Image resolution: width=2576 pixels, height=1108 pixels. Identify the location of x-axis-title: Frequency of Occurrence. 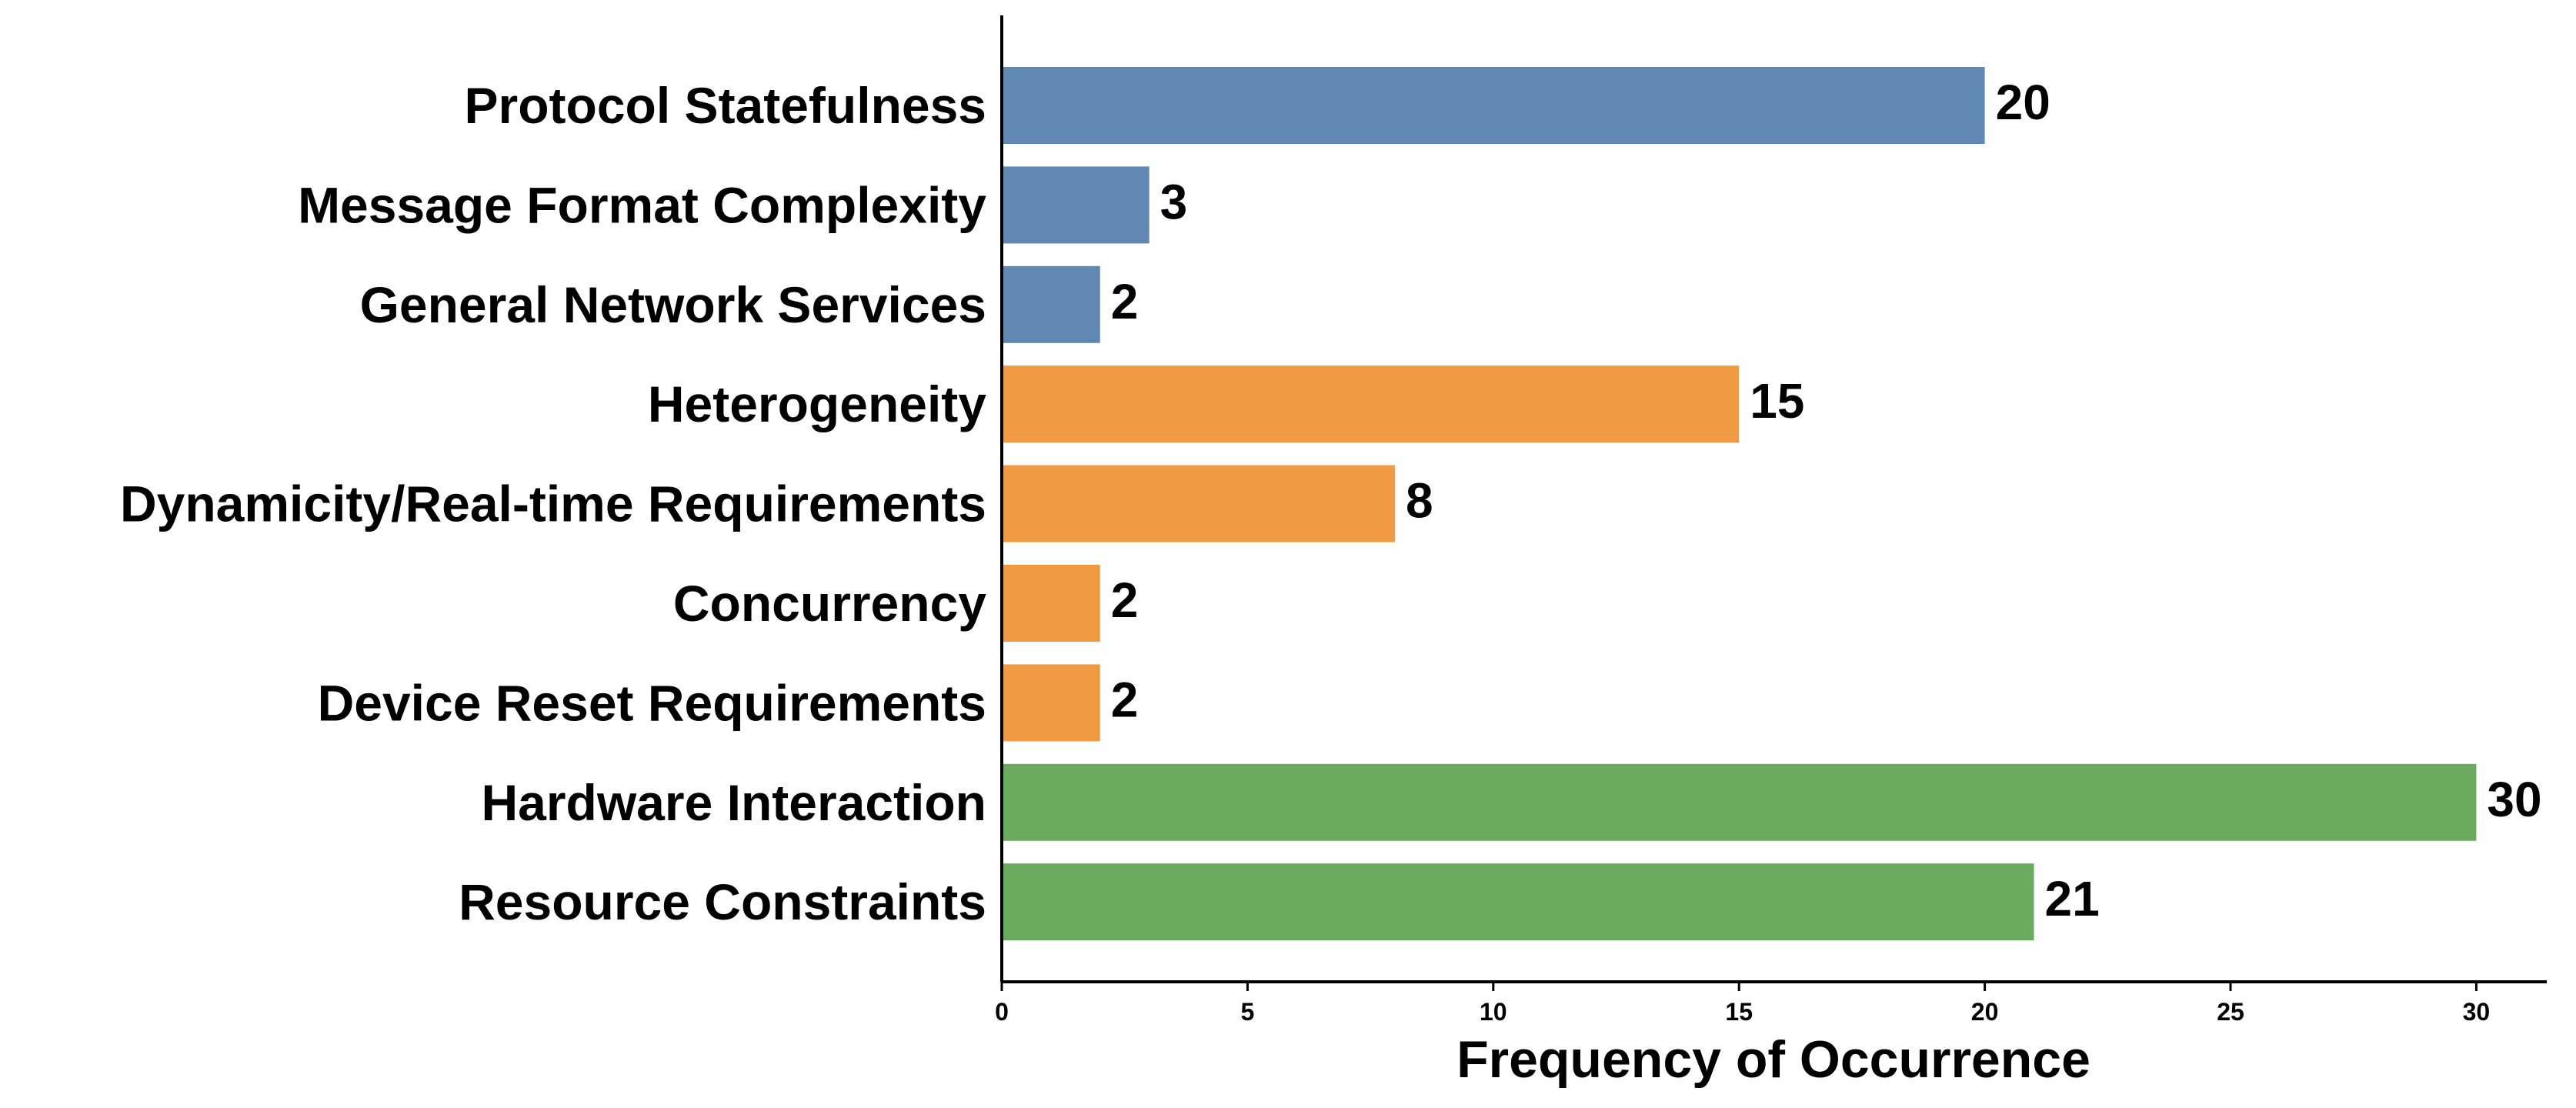
(1773, 1059).